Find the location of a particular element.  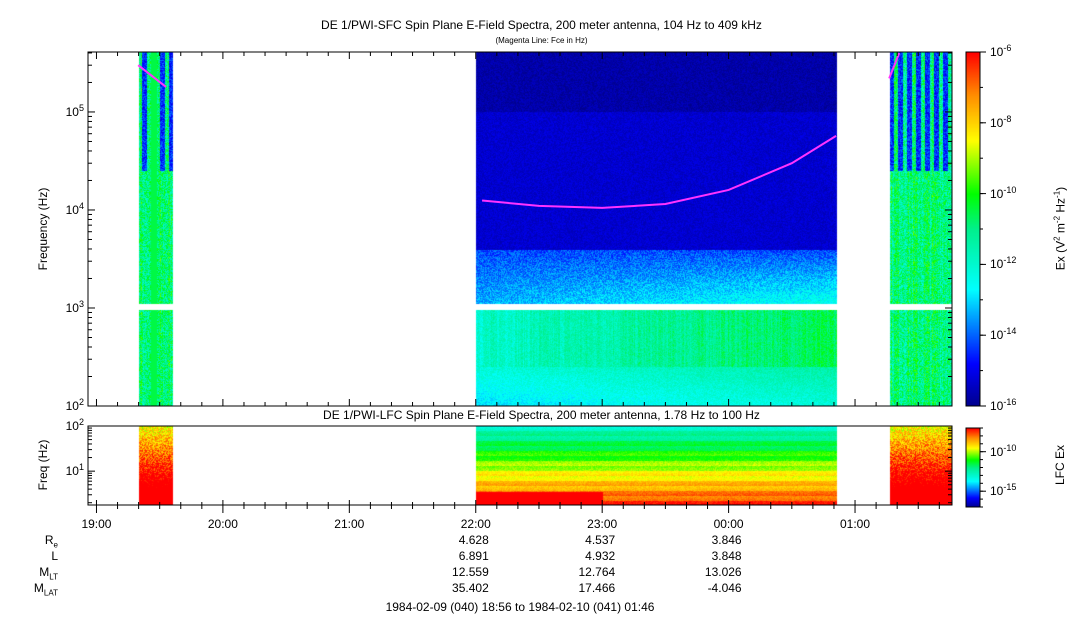

ephemeris-value: 35.402 is located at coordinates (470, 588).